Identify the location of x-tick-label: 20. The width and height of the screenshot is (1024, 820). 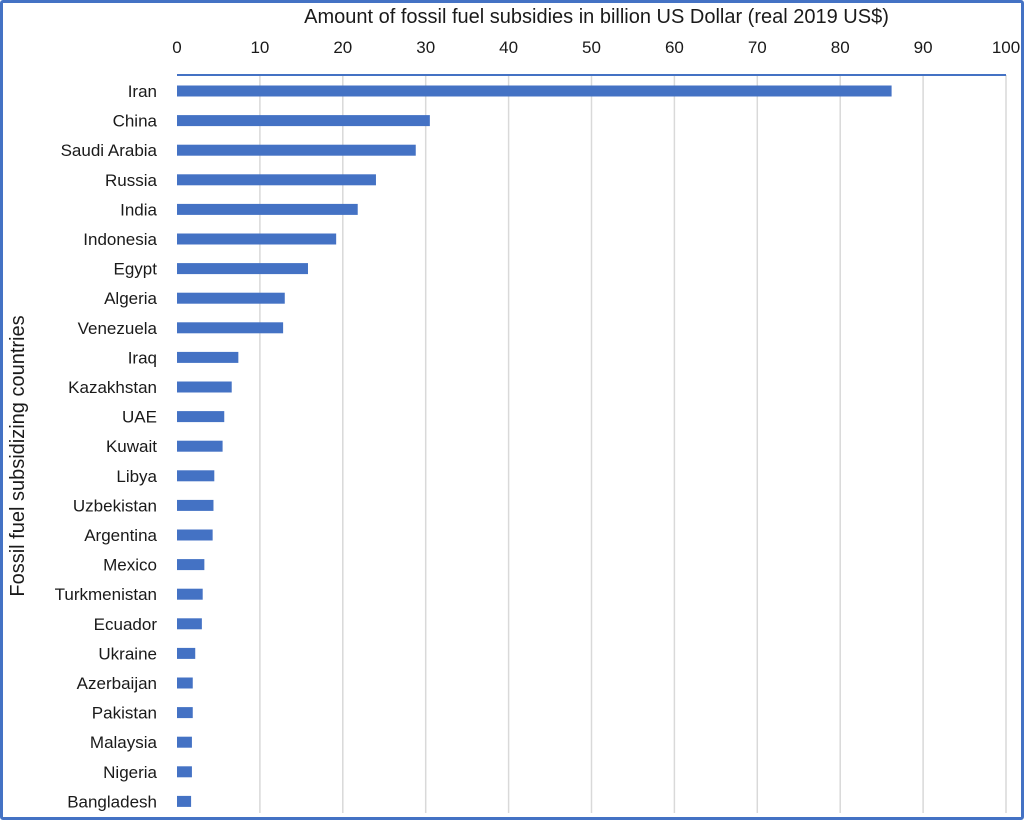
(342, 47).